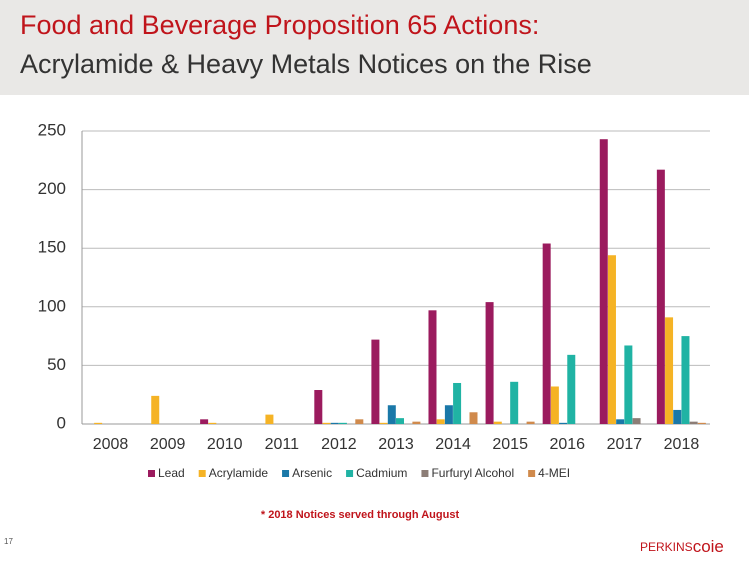 Image resolution: width=749 pixels, height=565 pixels. Describe the element at coordinates (360, 515) in the screenshot. I see `footnote: * 2018 Notices served through August` at that location.